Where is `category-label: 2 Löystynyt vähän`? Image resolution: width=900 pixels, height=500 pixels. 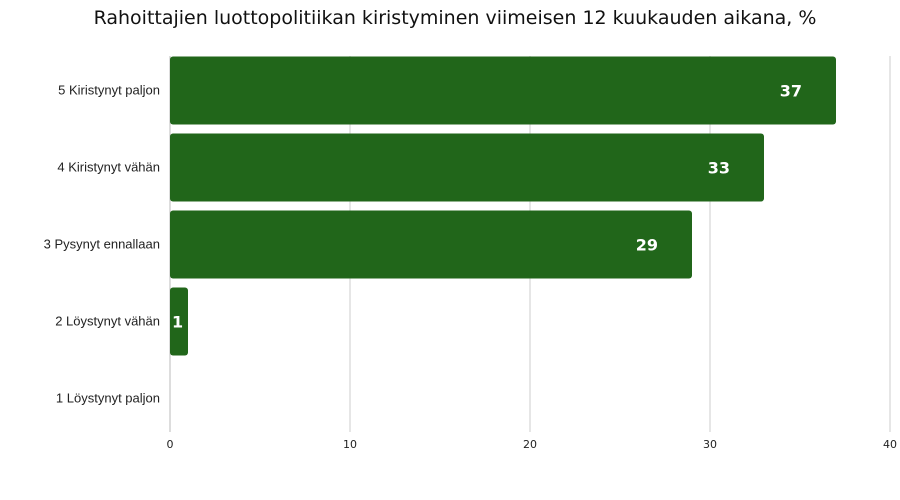 category-label: 2 Löystynyt vähän is located at coordinates (107, 321).